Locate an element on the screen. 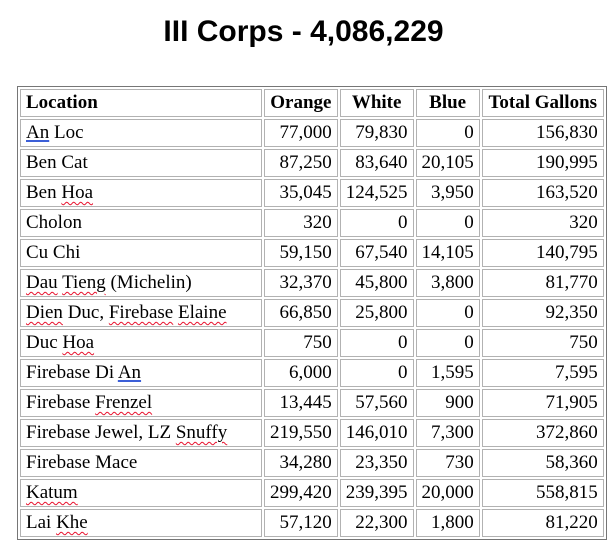 This screenshot has width=607, height=558. white-cell: 146,010 is located at coordinates (376, 433).